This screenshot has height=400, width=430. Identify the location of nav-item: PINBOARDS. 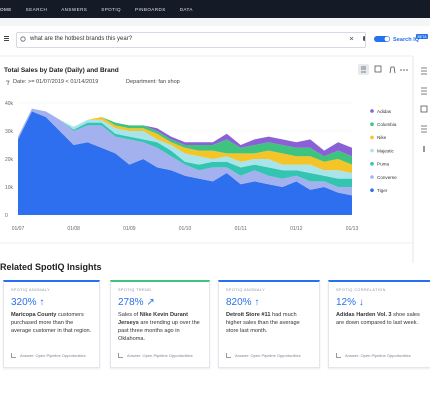
(150, 9).